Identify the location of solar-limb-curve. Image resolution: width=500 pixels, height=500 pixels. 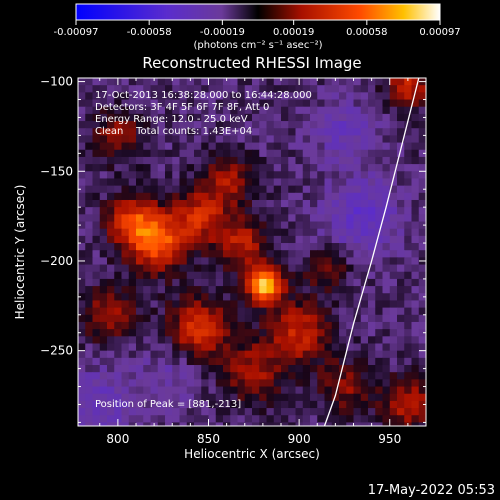
(371, 252).